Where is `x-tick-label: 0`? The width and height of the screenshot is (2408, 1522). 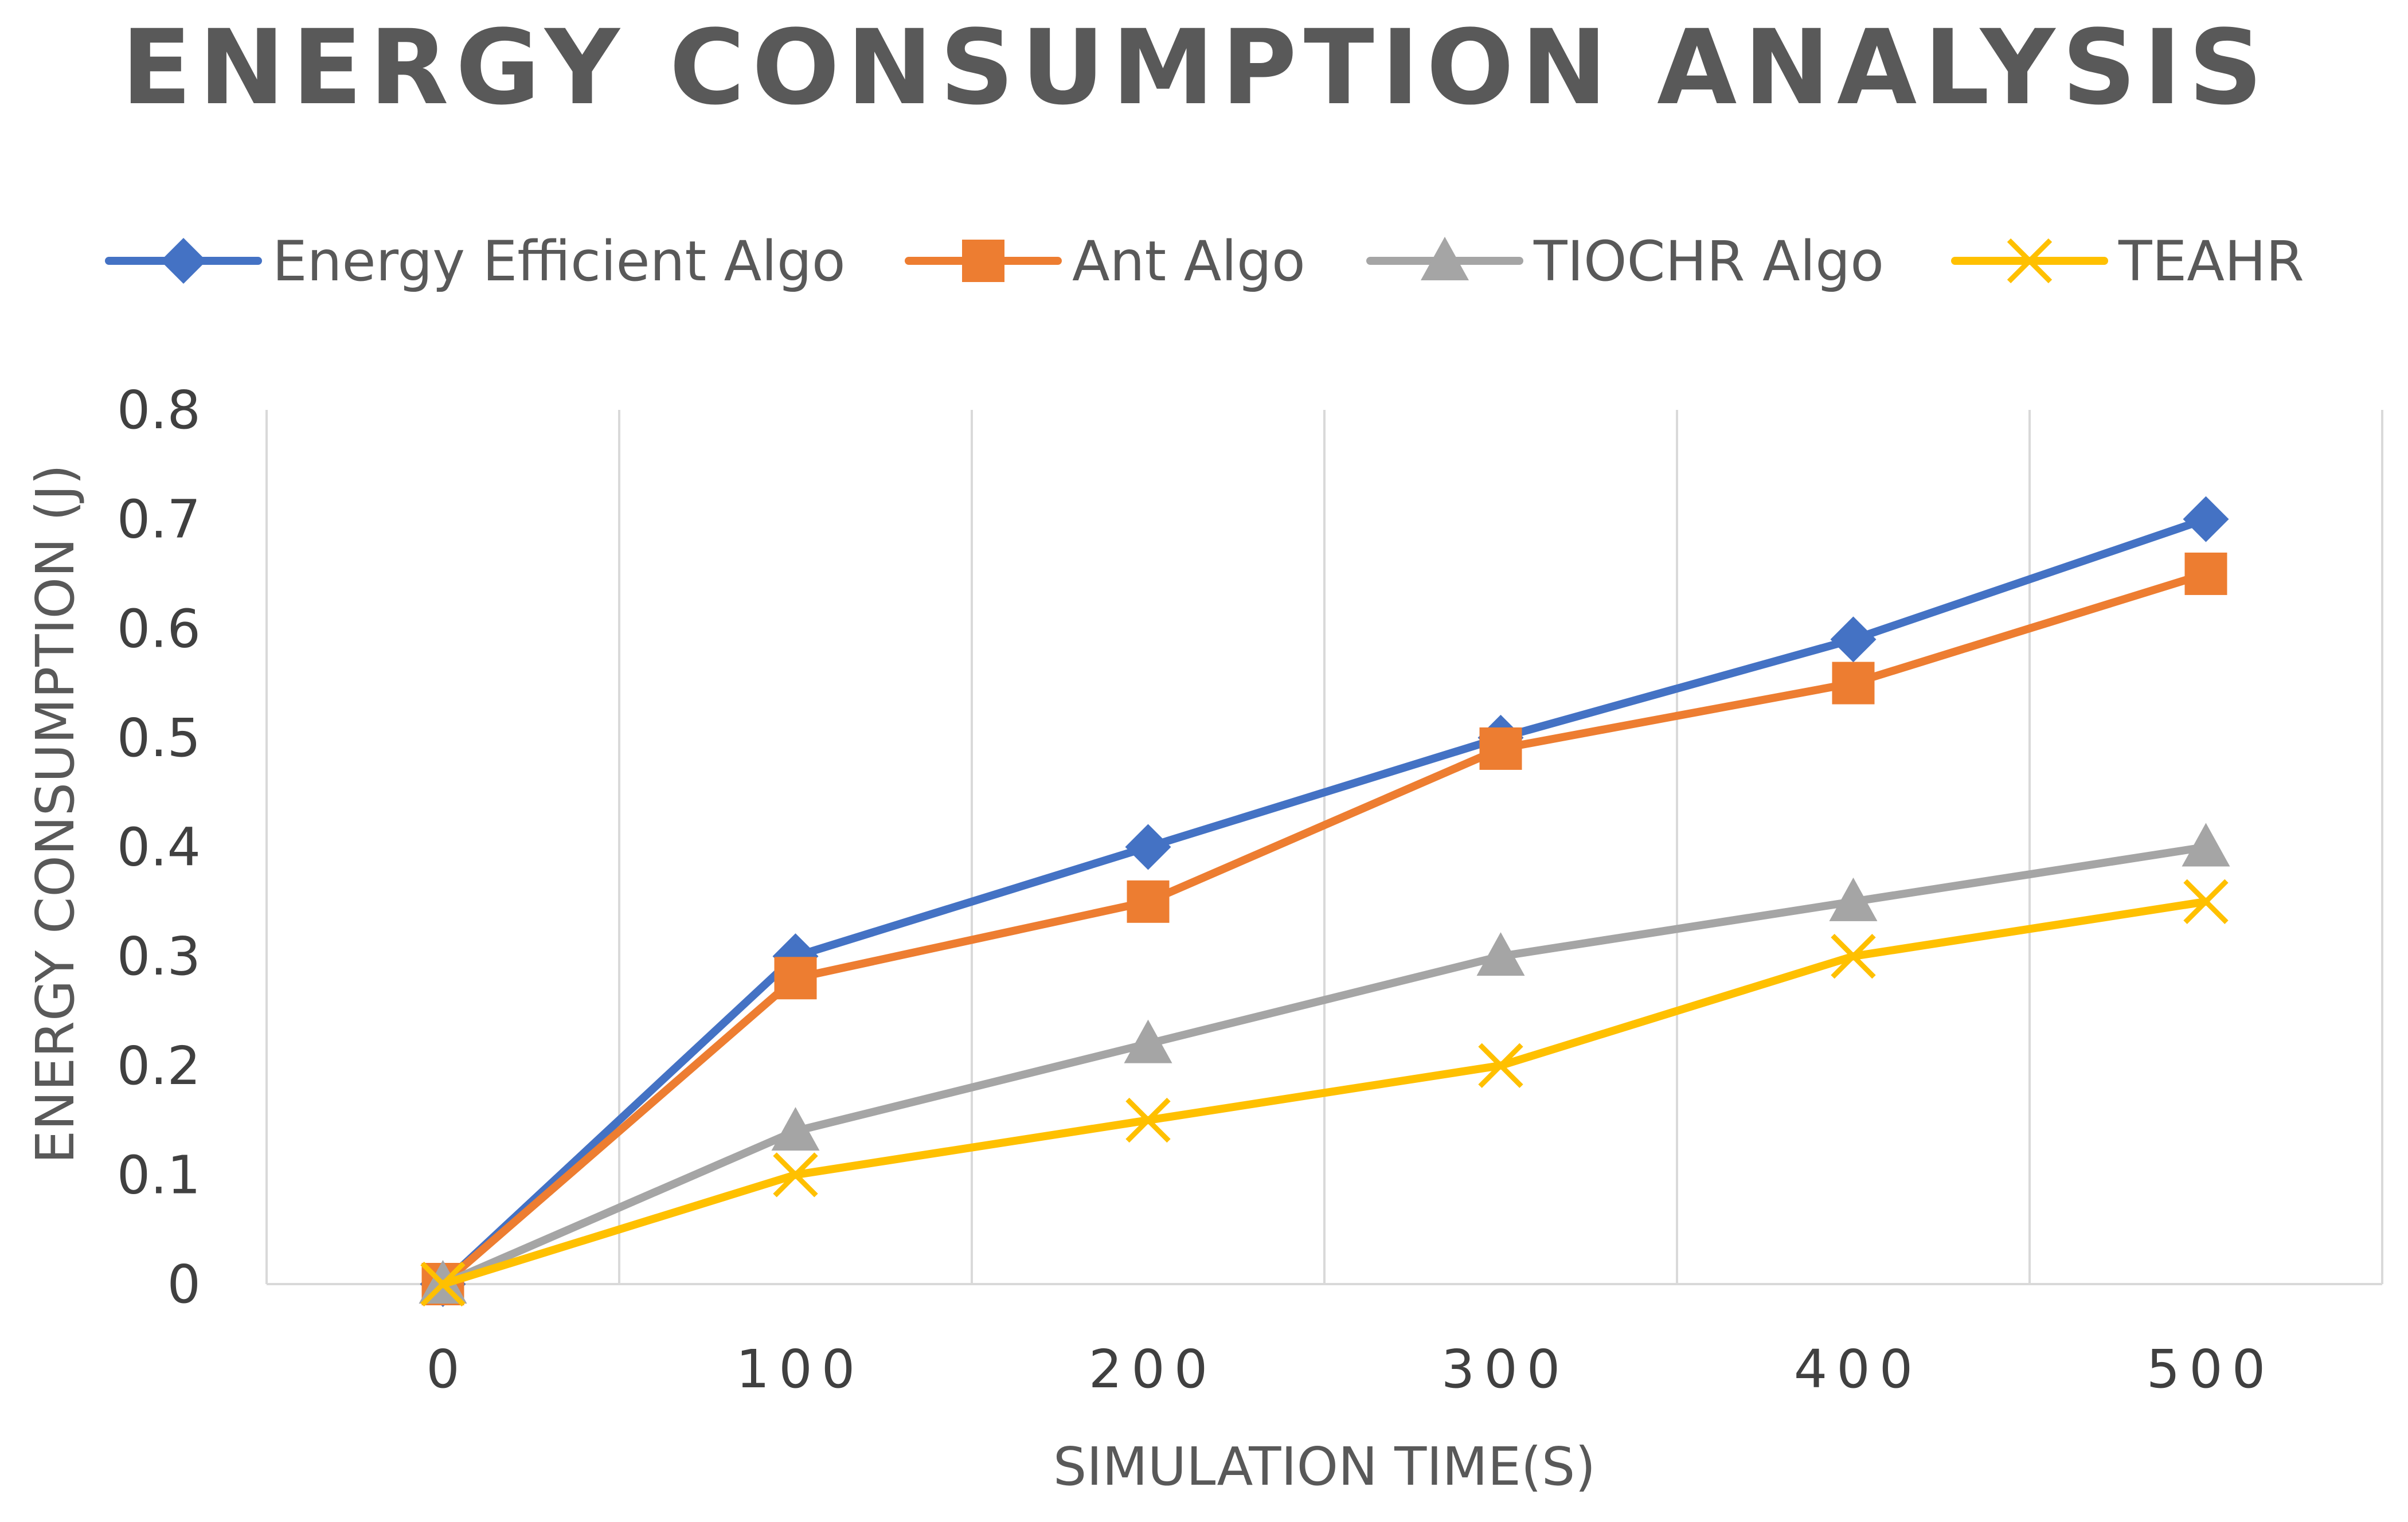
x-tick-label: 0 is located at coordinates (447, 1369).